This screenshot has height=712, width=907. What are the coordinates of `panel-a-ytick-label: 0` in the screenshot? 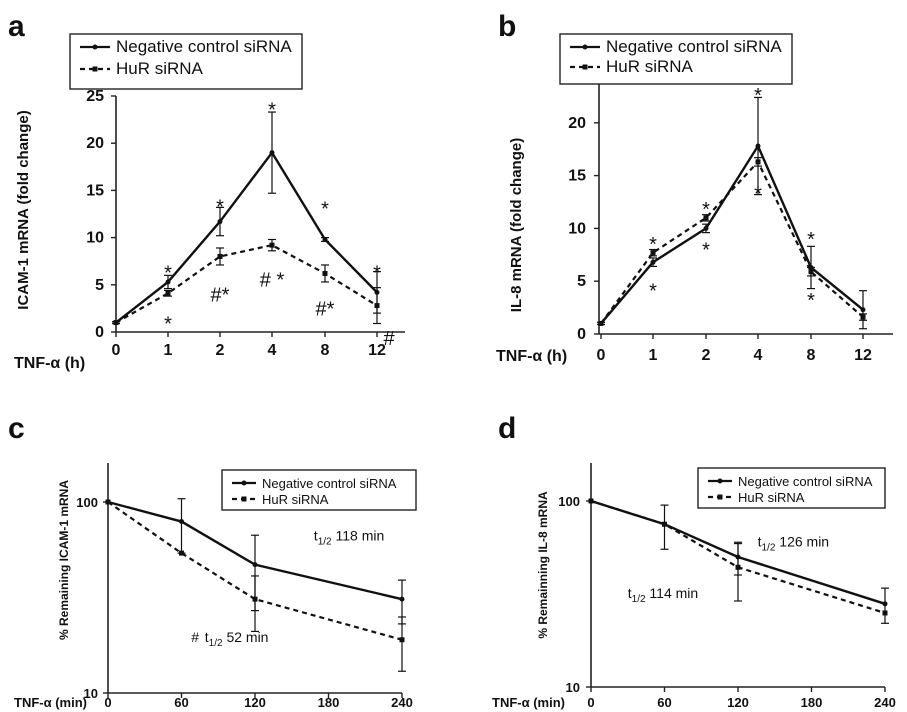 It's located at (99, 332).